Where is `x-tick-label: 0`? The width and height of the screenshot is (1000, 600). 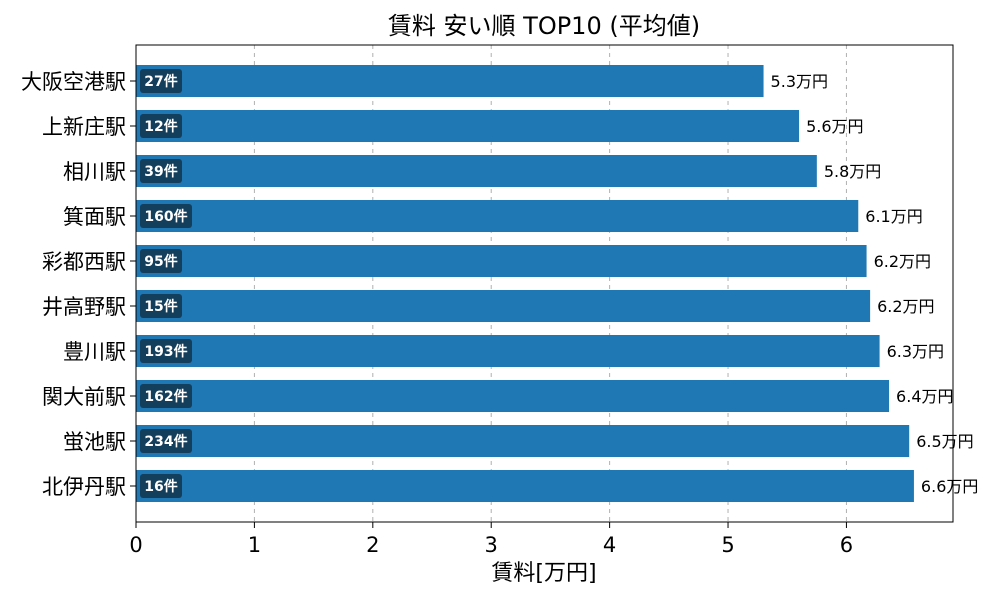 x-tick-label: 0 is located at coordinates (135, 545).